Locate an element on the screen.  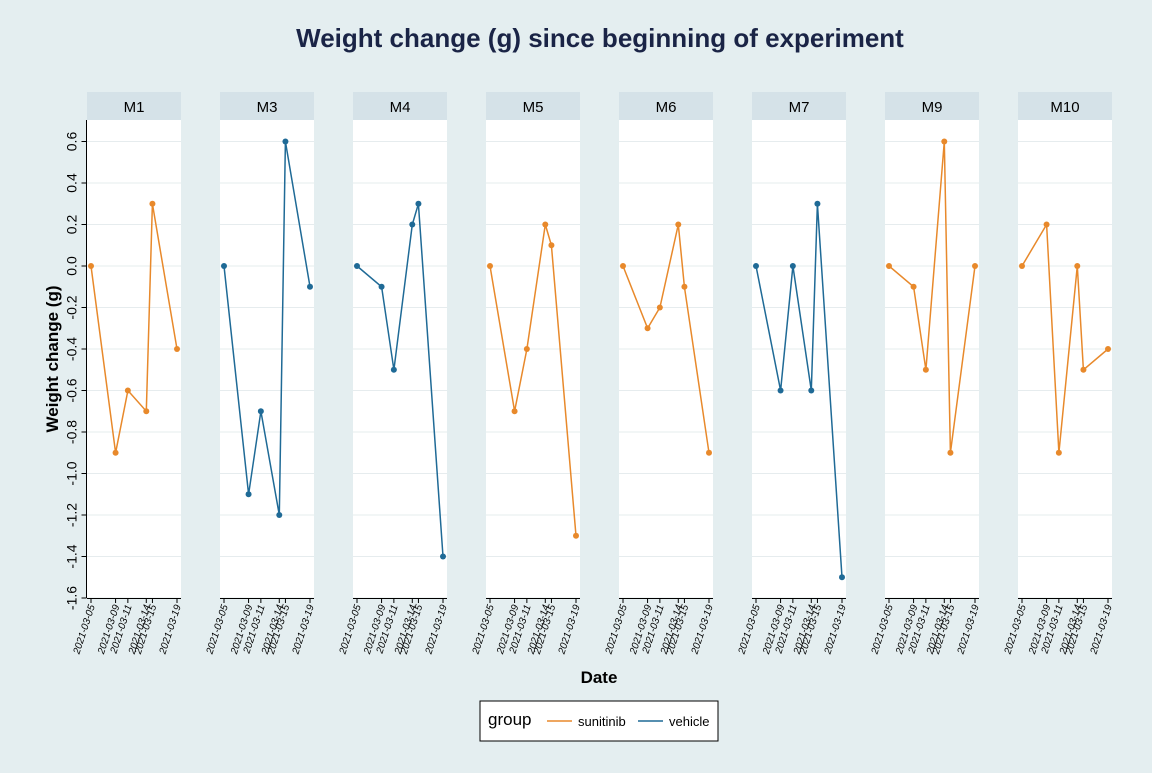
y-tick-label: 0.0 is located at coordinates (72, 266).